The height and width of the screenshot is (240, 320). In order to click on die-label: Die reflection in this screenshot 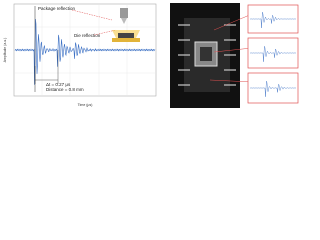, I will do `click(87, 35)`.